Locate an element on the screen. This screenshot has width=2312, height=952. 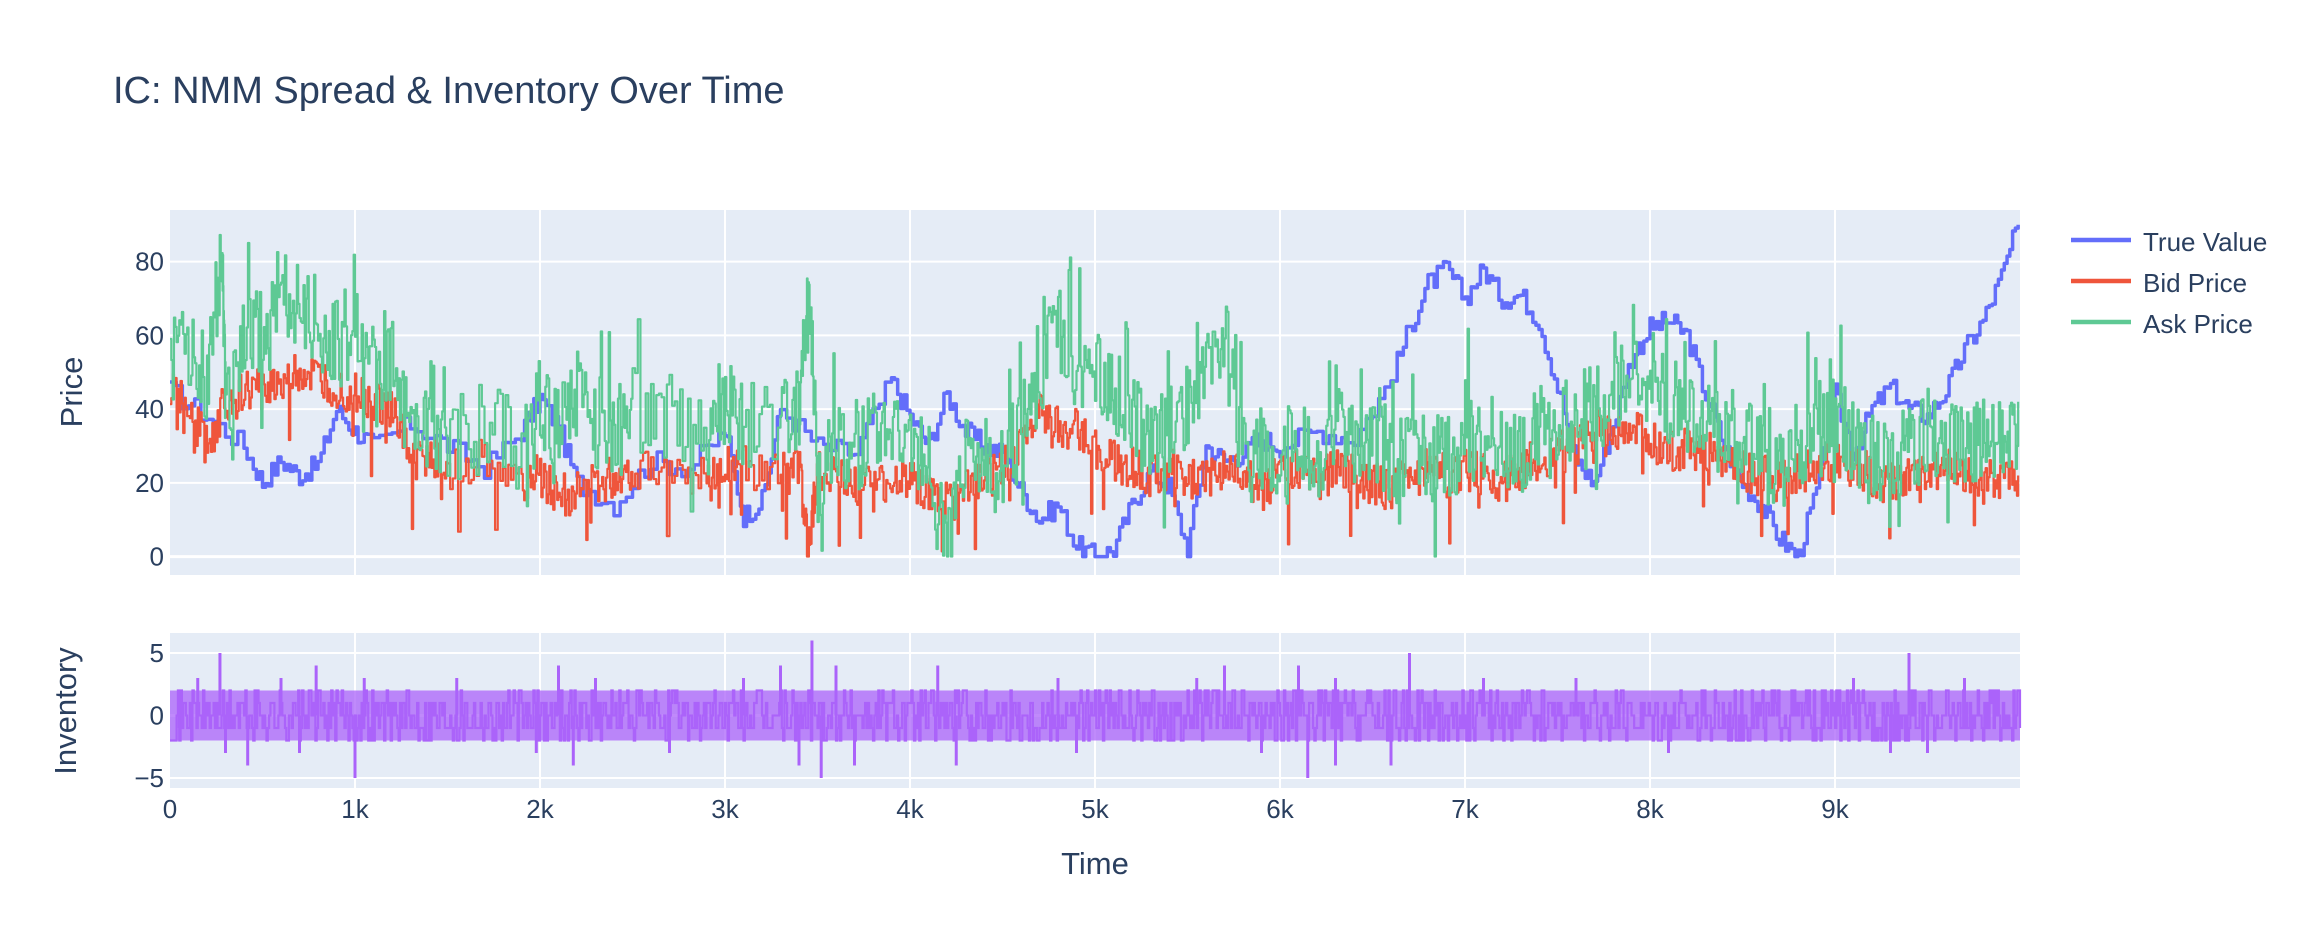
y-tick-label: 5 is located at coordinates (157, 653).